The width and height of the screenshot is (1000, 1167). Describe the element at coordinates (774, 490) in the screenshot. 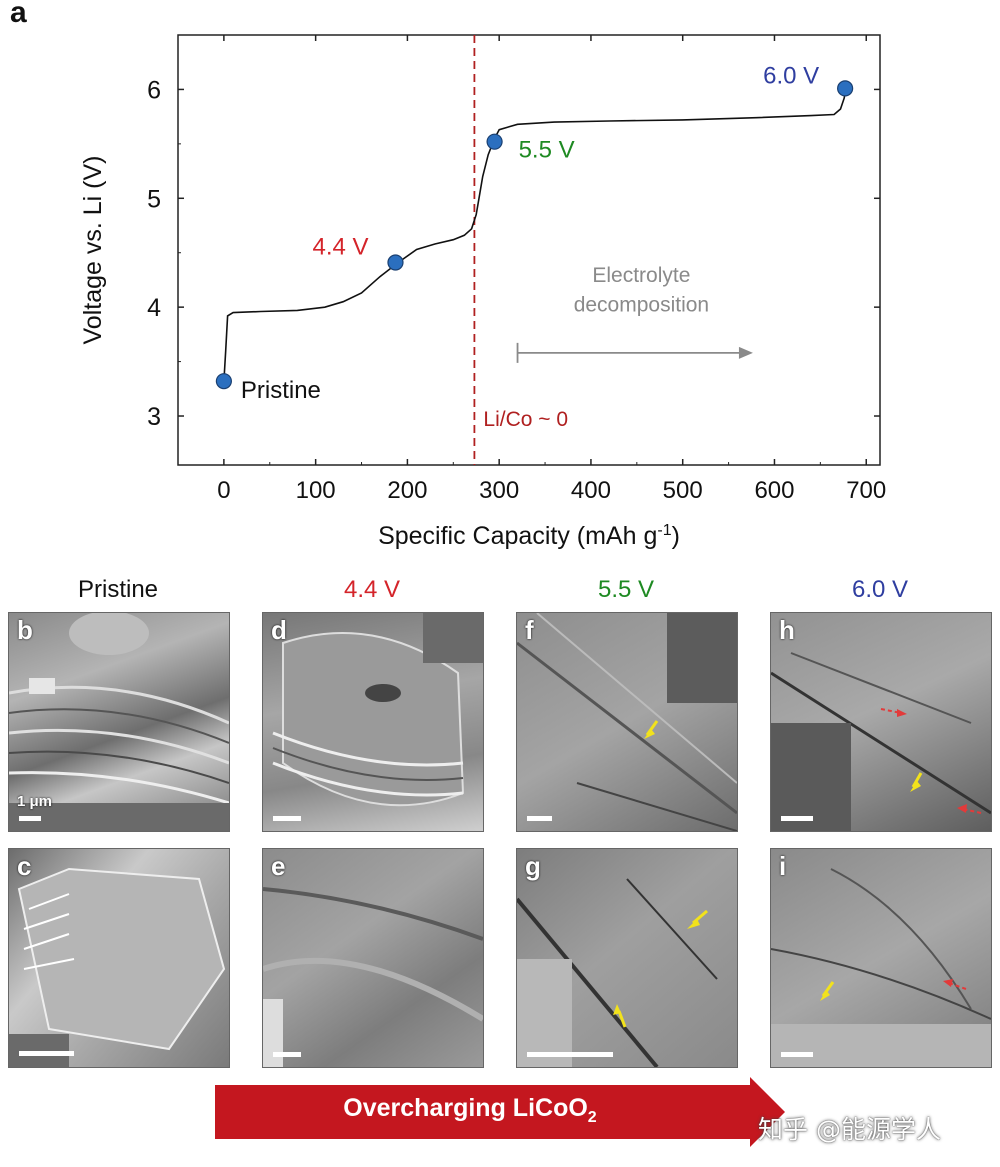

I see `x-tick-label: 600` at that location.